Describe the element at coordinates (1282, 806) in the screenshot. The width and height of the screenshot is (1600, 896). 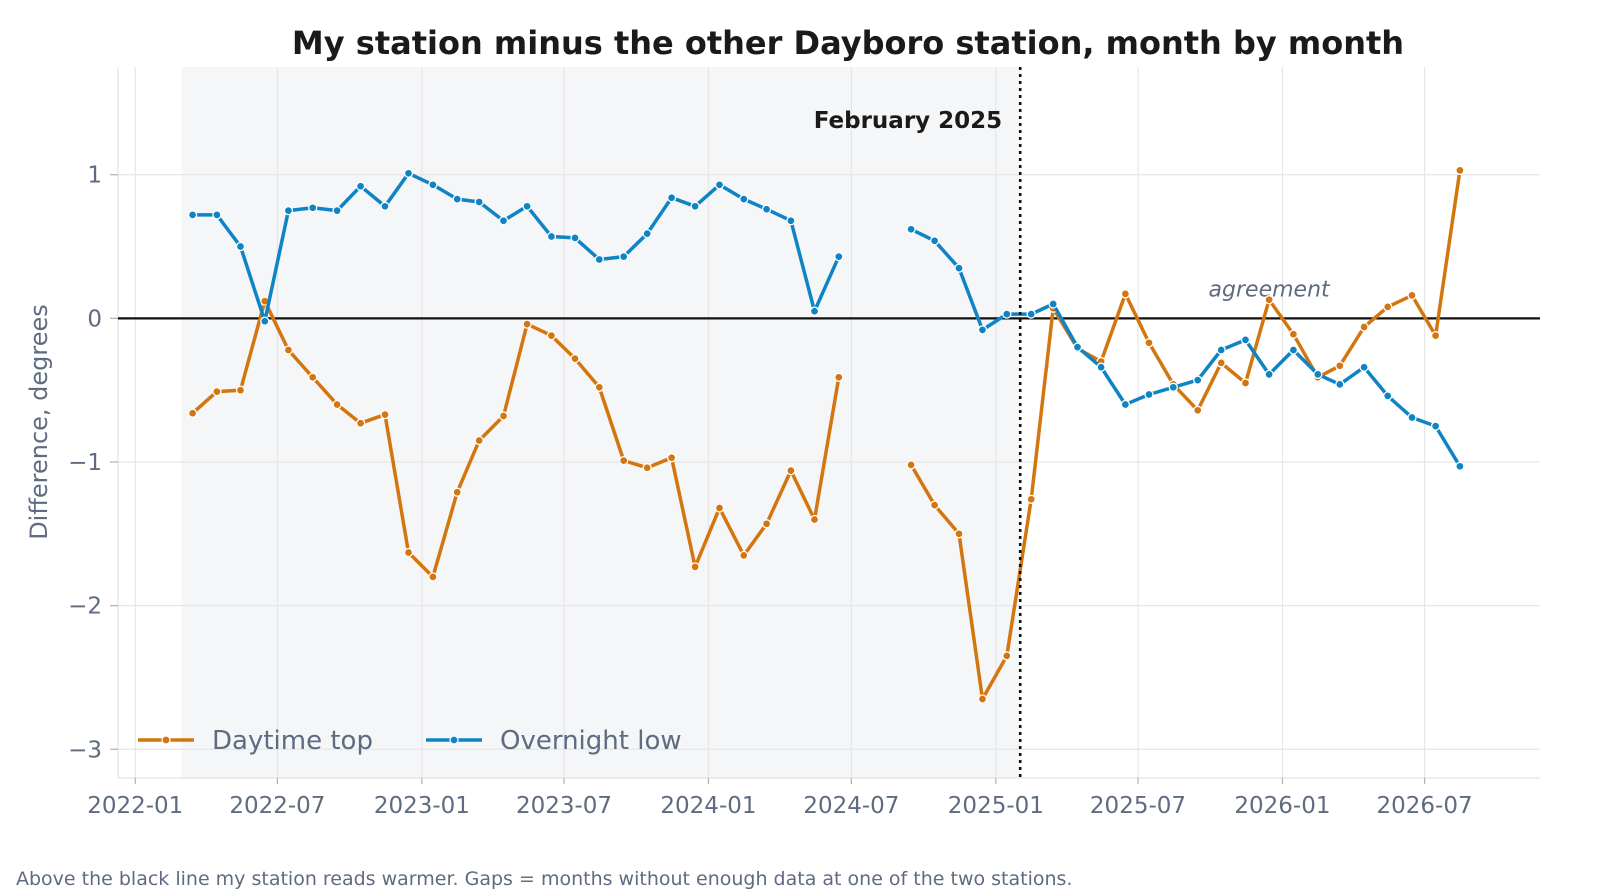
I see `x-tick-label: 2026-01` at that location.